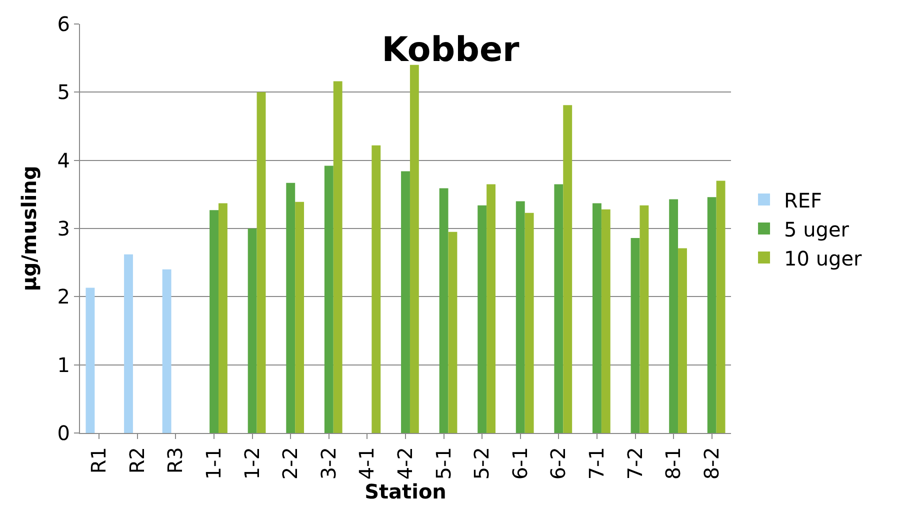  Describe the element at coordinates (136, 460) in the screenshot. I see `x-tick-label: R2` at that location.